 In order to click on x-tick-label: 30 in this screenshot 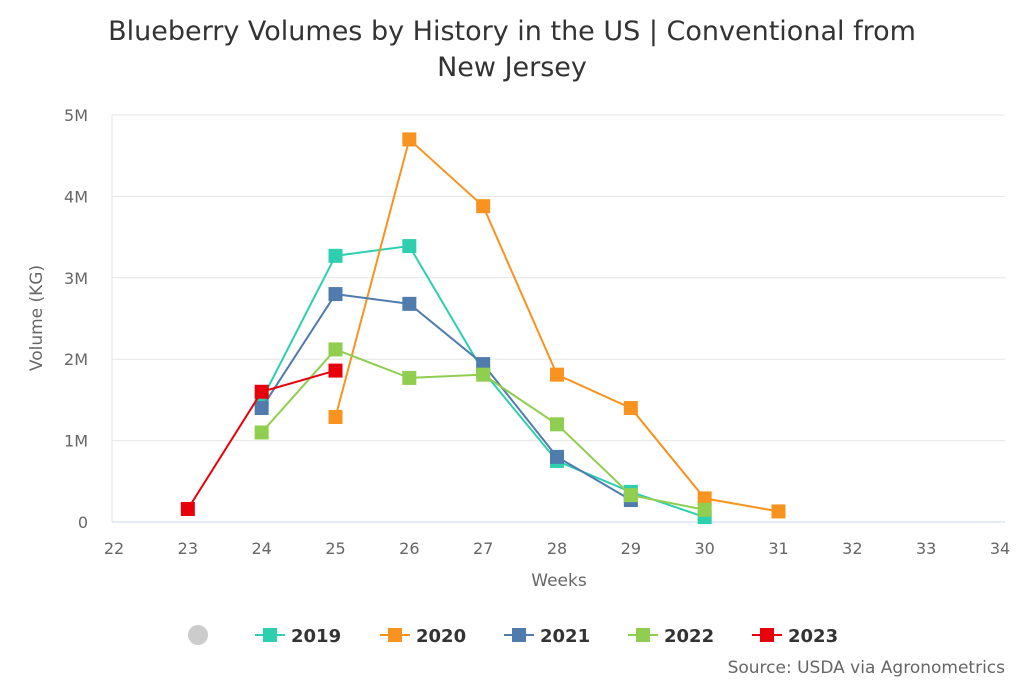, I will do `click(704, 548)`.